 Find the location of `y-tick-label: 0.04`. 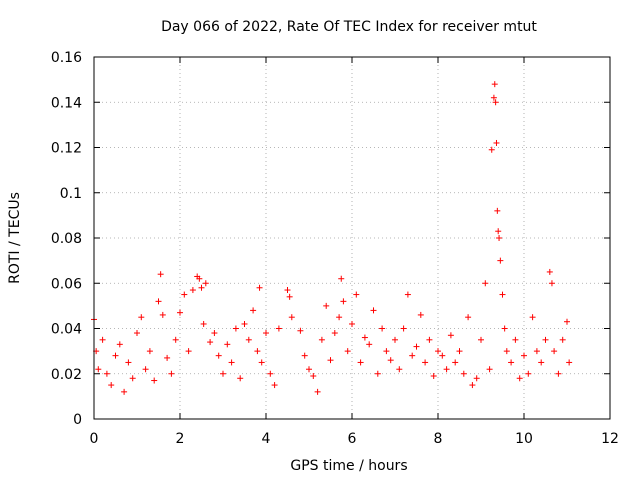

y-tick-label: 0.04 is located at coordinates (66, 330).